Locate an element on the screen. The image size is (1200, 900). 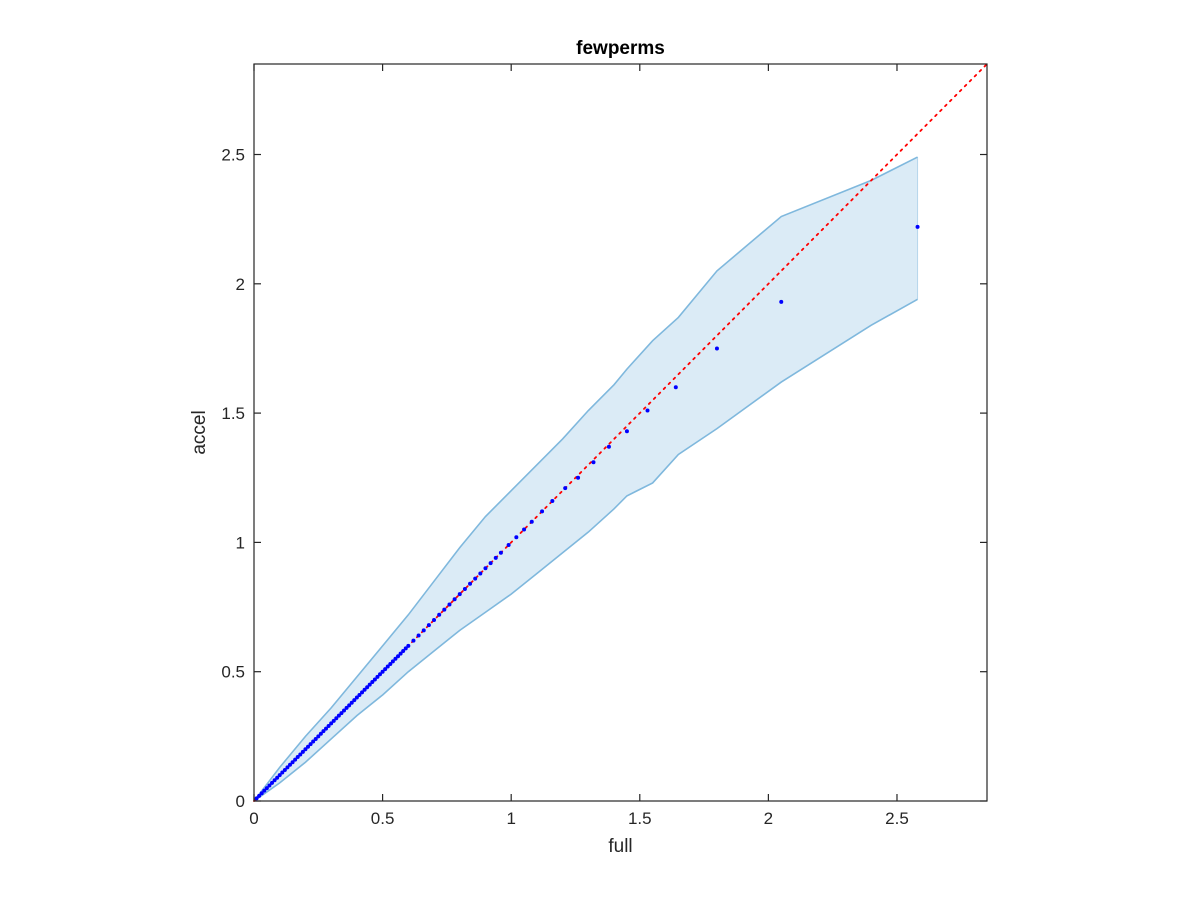
y-tick-label: 0.5 is located at coordinates (233, 672).